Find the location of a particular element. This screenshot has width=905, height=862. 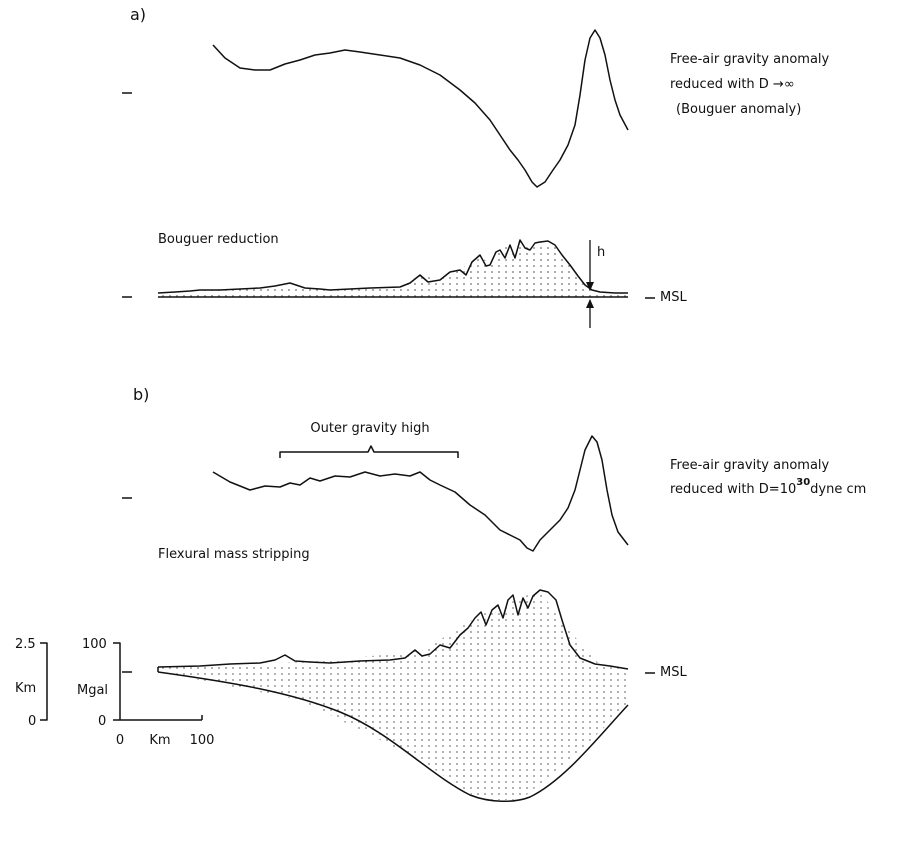

km-scale-bar is located at coordinates (44, 681).